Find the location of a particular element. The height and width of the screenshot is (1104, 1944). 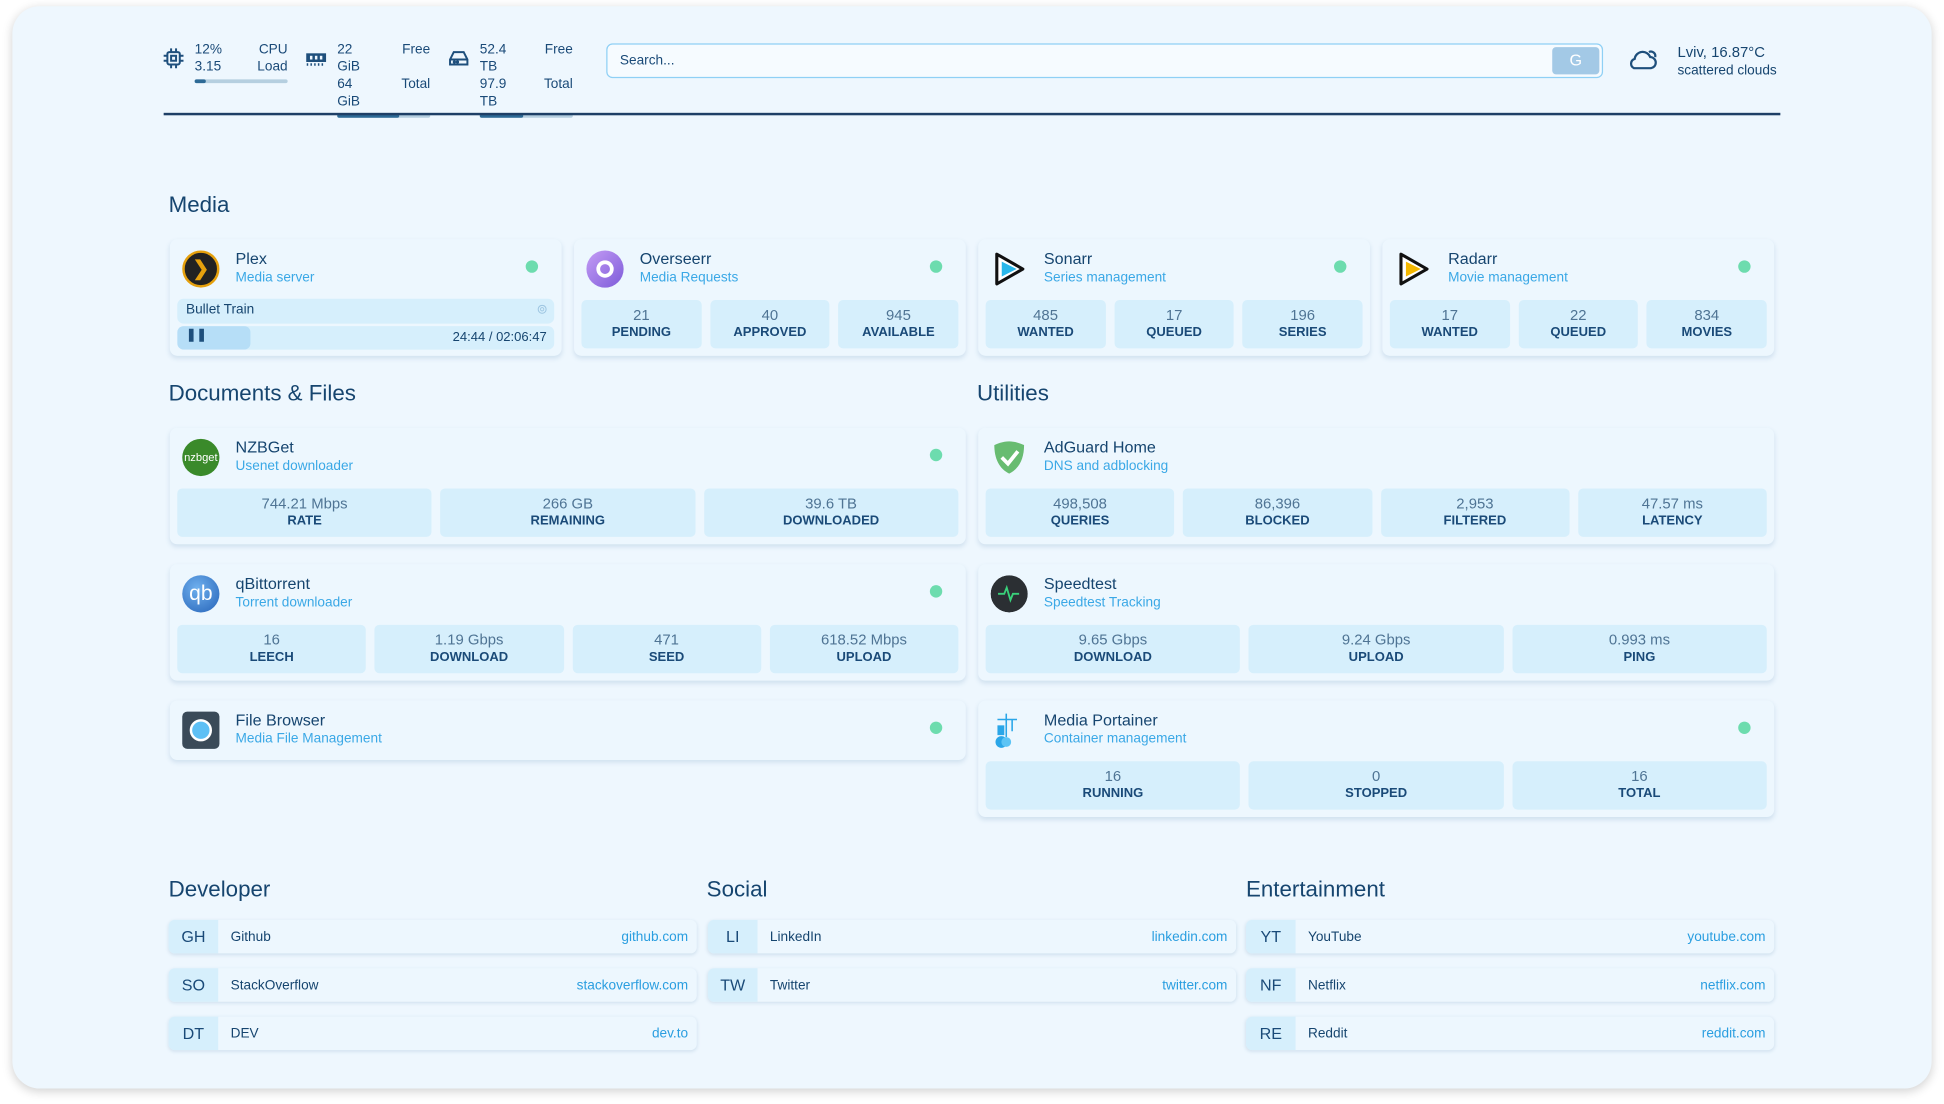

stat-block: 744.21 Mbps RATE is located at coordinates (304, 512).